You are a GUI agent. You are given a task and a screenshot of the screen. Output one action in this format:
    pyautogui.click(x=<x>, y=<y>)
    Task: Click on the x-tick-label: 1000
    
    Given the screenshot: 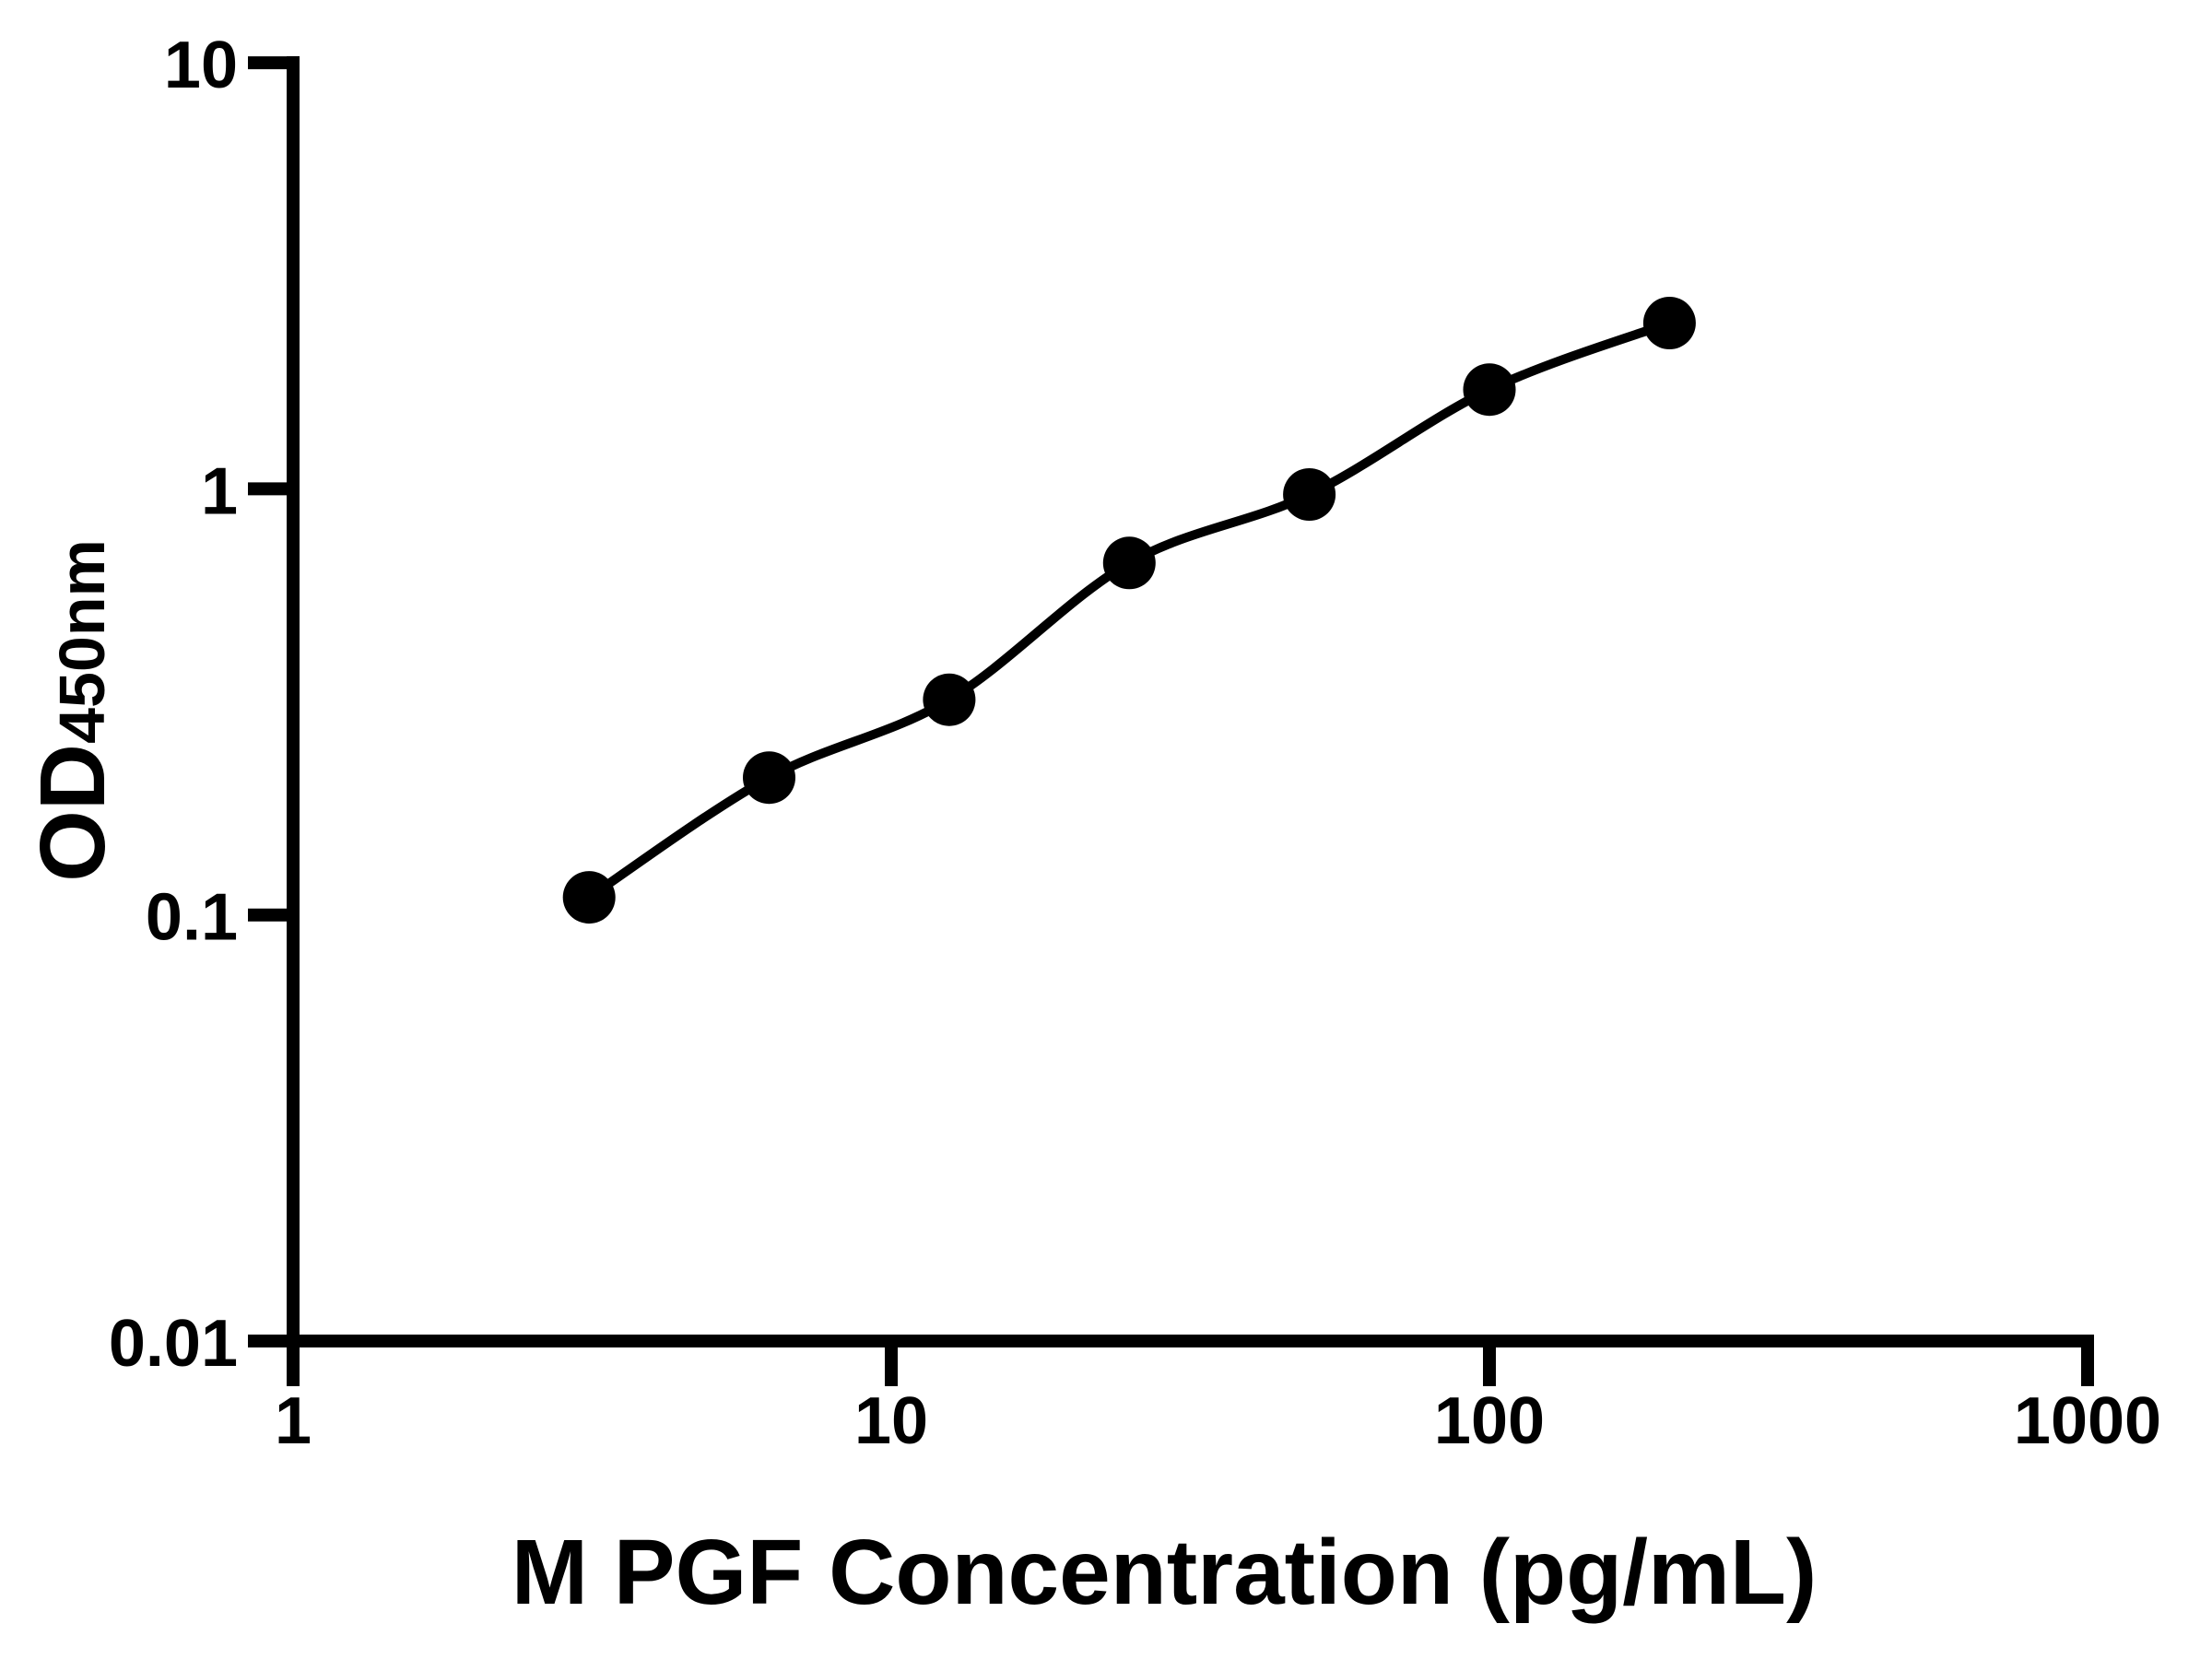 What is the action you would take?
    pyautogui.click(x=2087, y=1421)
    